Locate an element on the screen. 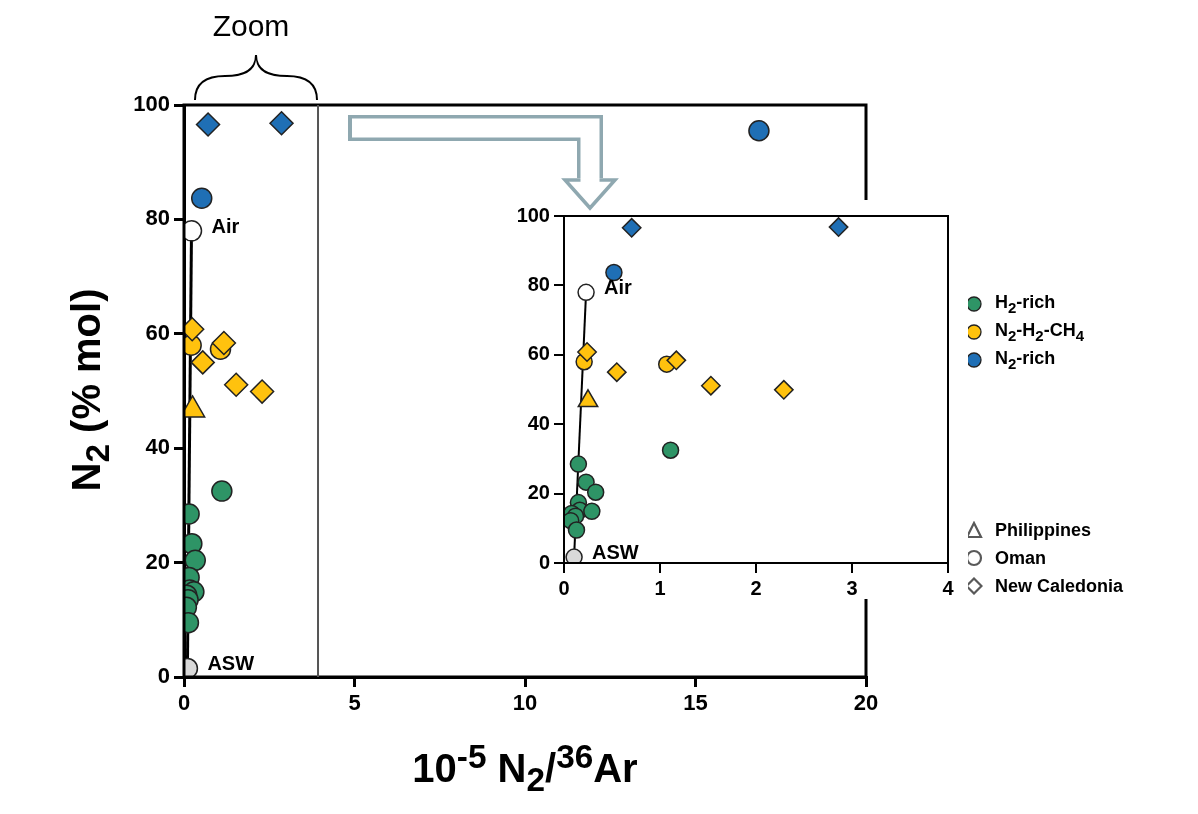 Image resolution: width=1198 pixels, height=814 pixels. x-tick-label: 2 is located at coordinates (756, 587).